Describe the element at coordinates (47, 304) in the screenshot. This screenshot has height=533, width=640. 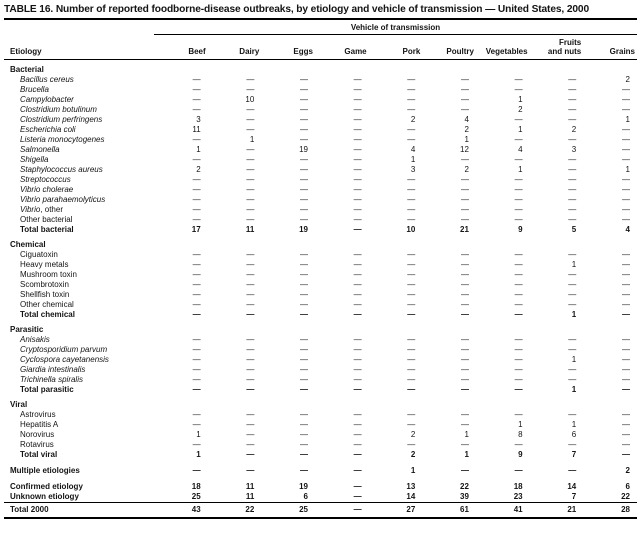
I see `etiology-cell: Other chemical` at that location.